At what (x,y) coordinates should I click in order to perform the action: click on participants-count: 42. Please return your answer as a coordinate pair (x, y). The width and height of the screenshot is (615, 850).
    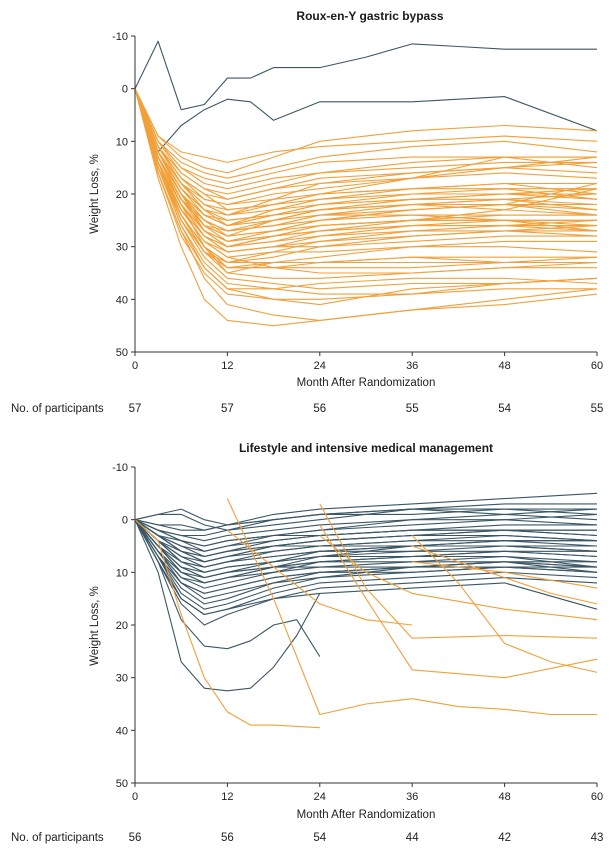
    Looking at the image, I should click on (504, 838).